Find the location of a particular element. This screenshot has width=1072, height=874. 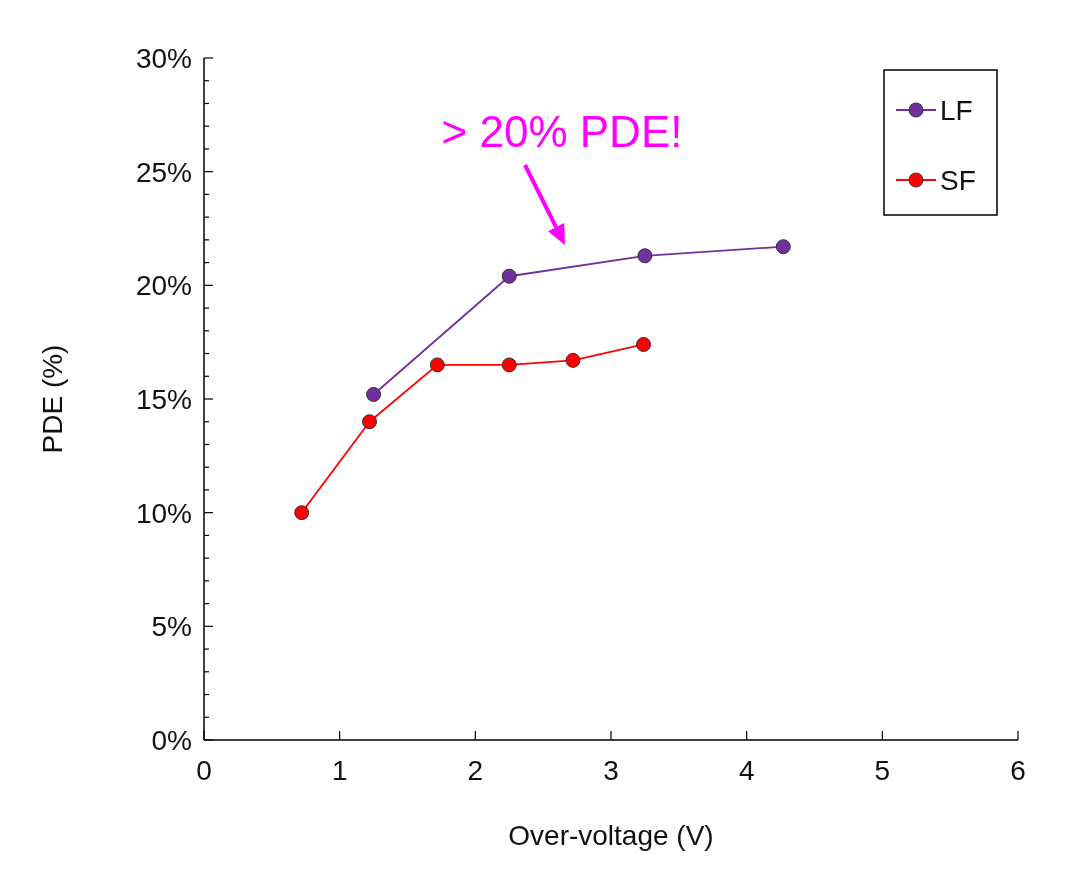

x-tick-label: 6 is located at coordinates (1018, 770).